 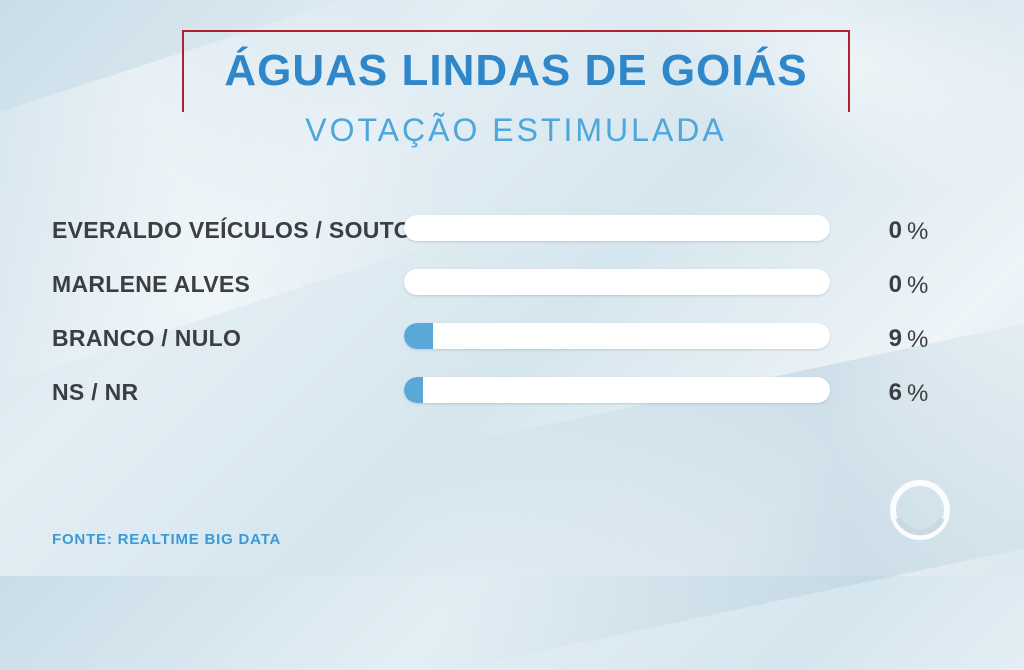 I want to click on data-label: 9, so click(x=895, y=338).